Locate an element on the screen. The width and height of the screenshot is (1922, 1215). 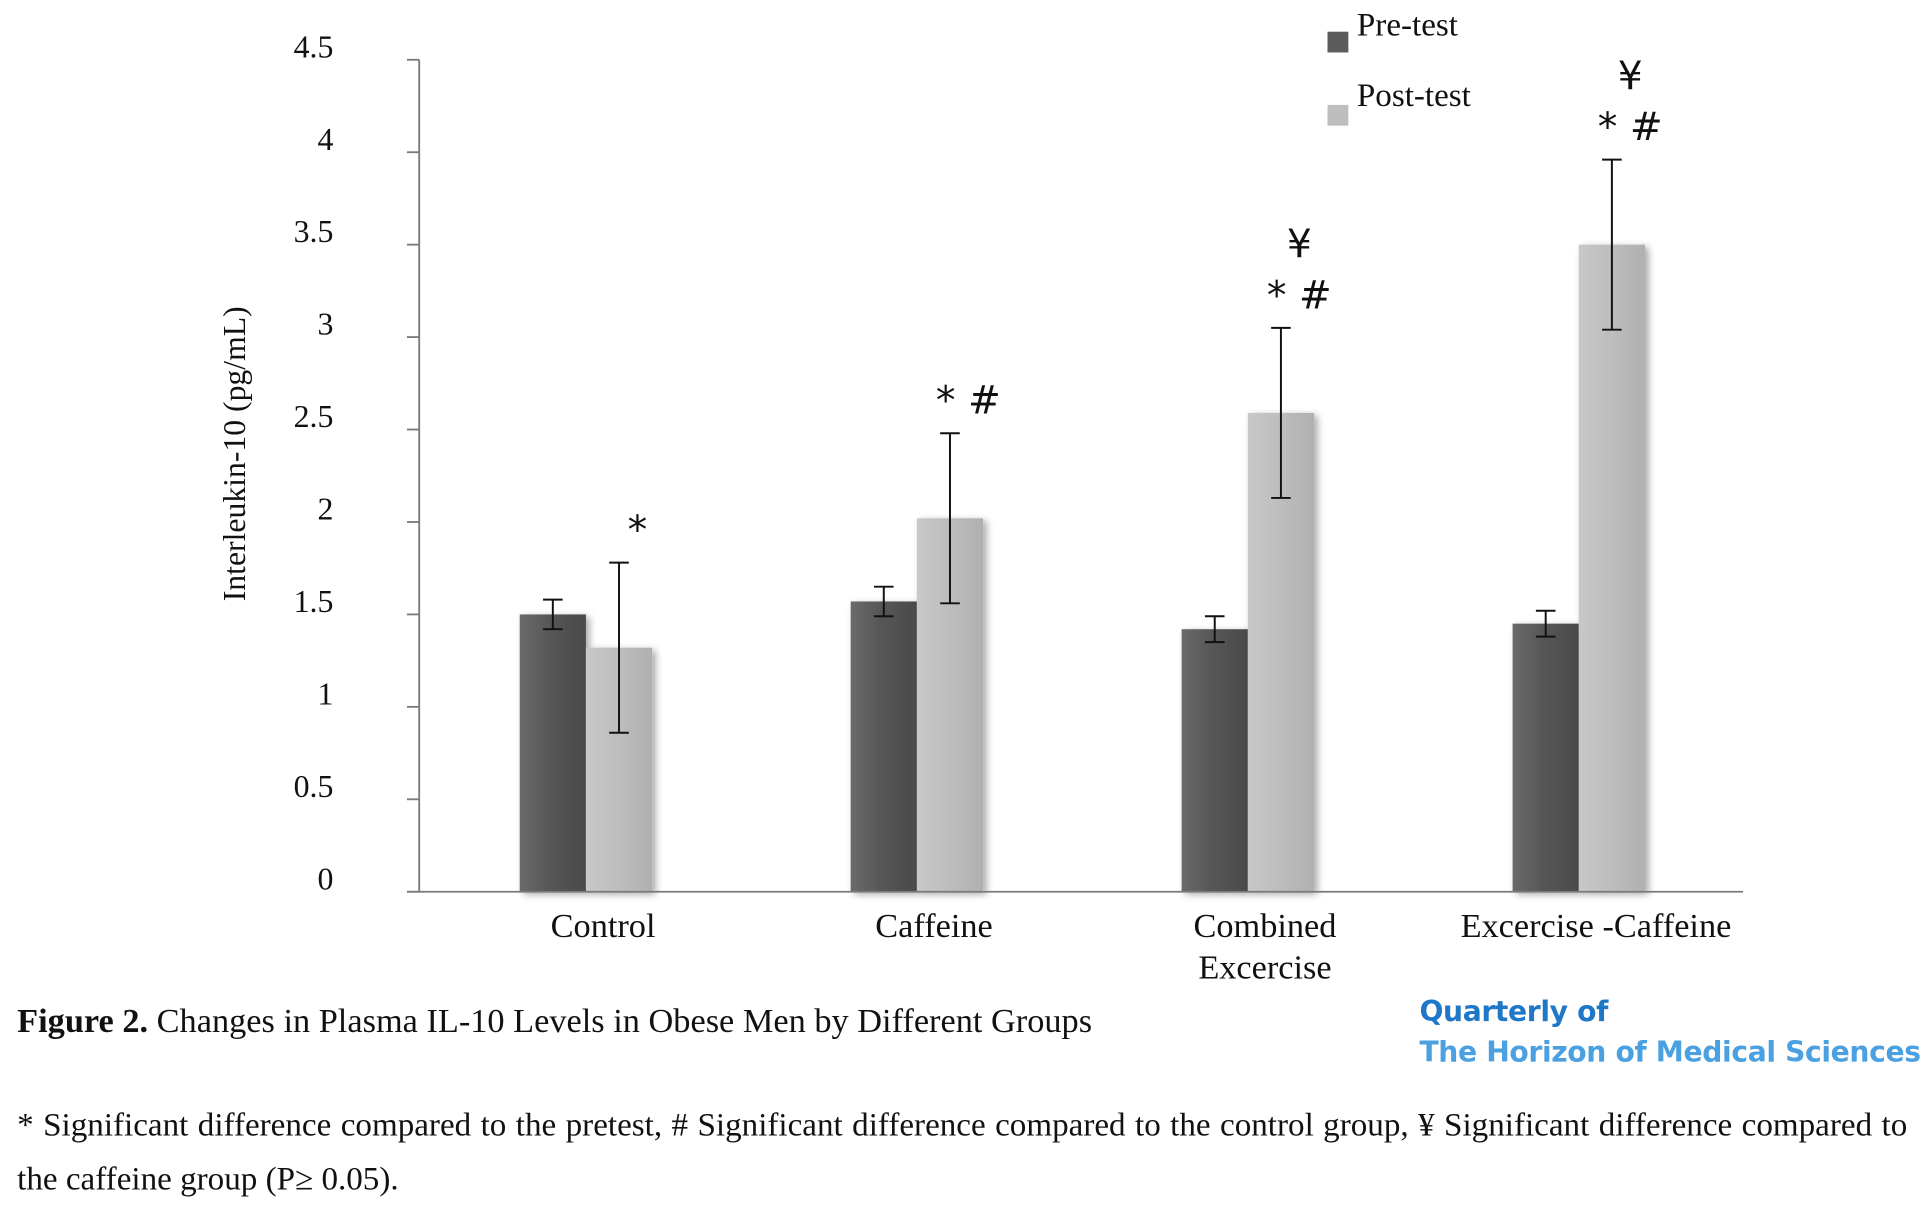
y-tick-label: 3 is located at coordinates (325, 324).